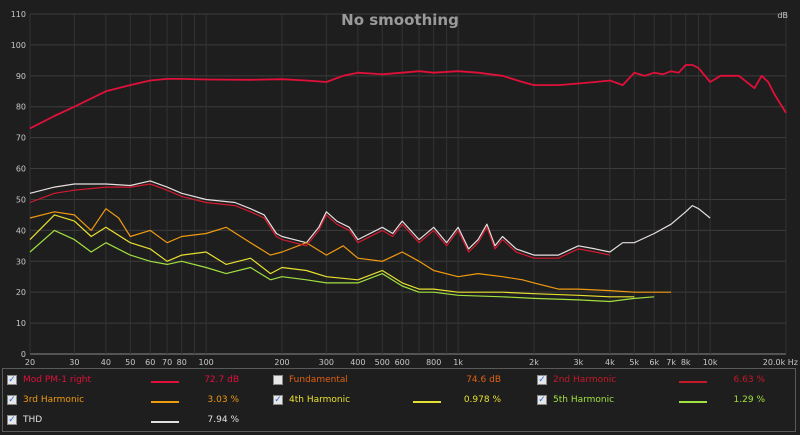 This screenshot has width=800, height=435. What do you see at coordinates (21, 199) in the screenshot?
I see `y-tick-label: 50` at bounding box center [21, 199].